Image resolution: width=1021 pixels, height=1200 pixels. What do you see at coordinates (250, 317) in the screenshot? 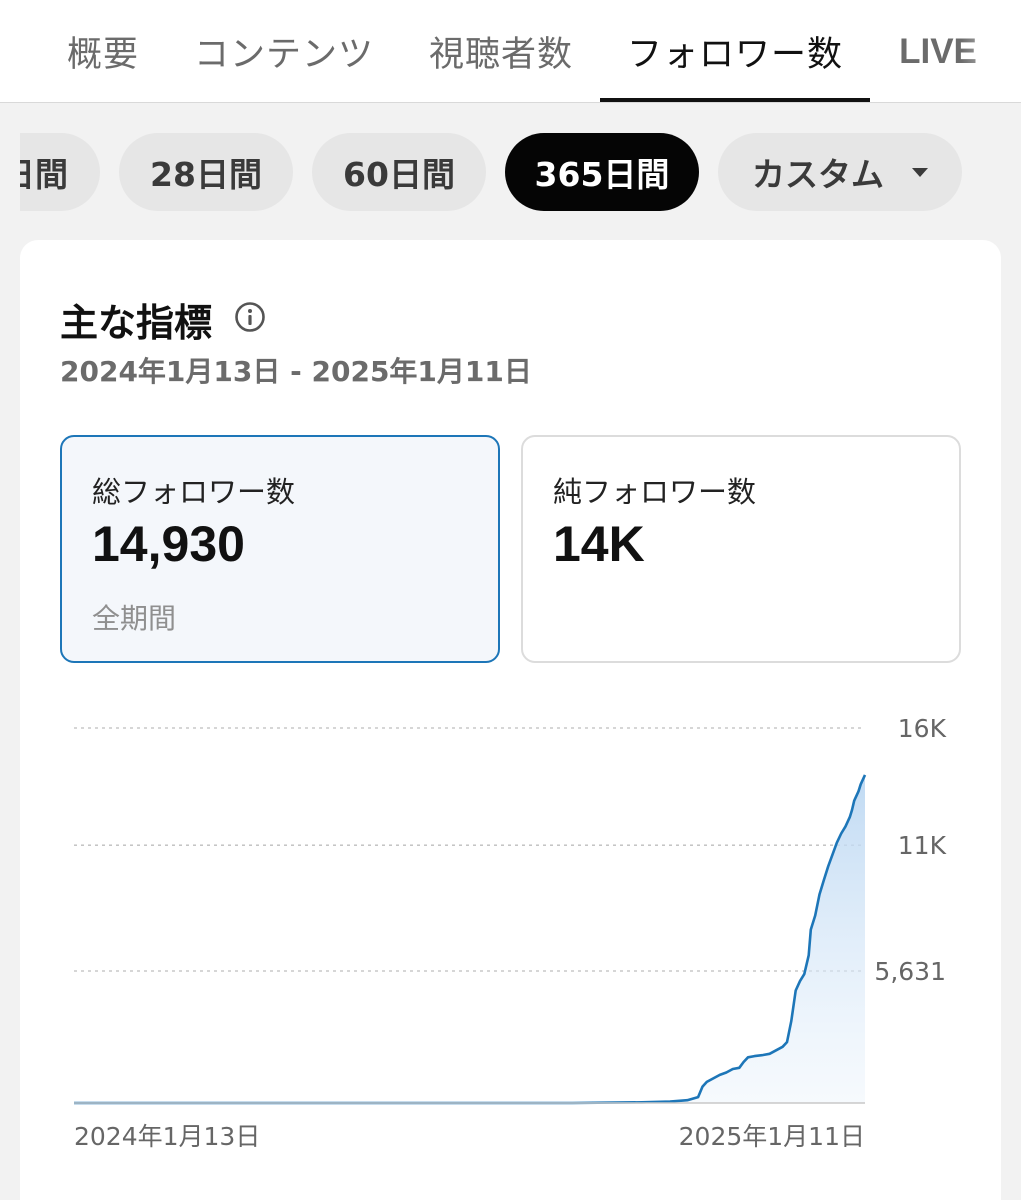
I see `info-icon` at bounding box center [250, 317].